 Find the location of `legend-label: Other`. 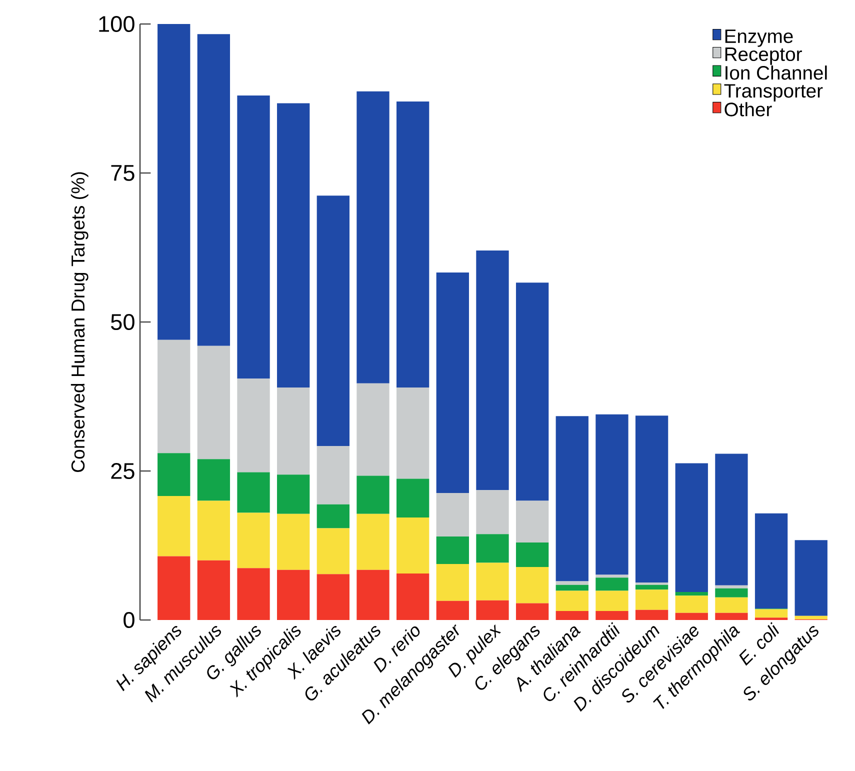

legend-label: Other is located at coordinates (748, 109).